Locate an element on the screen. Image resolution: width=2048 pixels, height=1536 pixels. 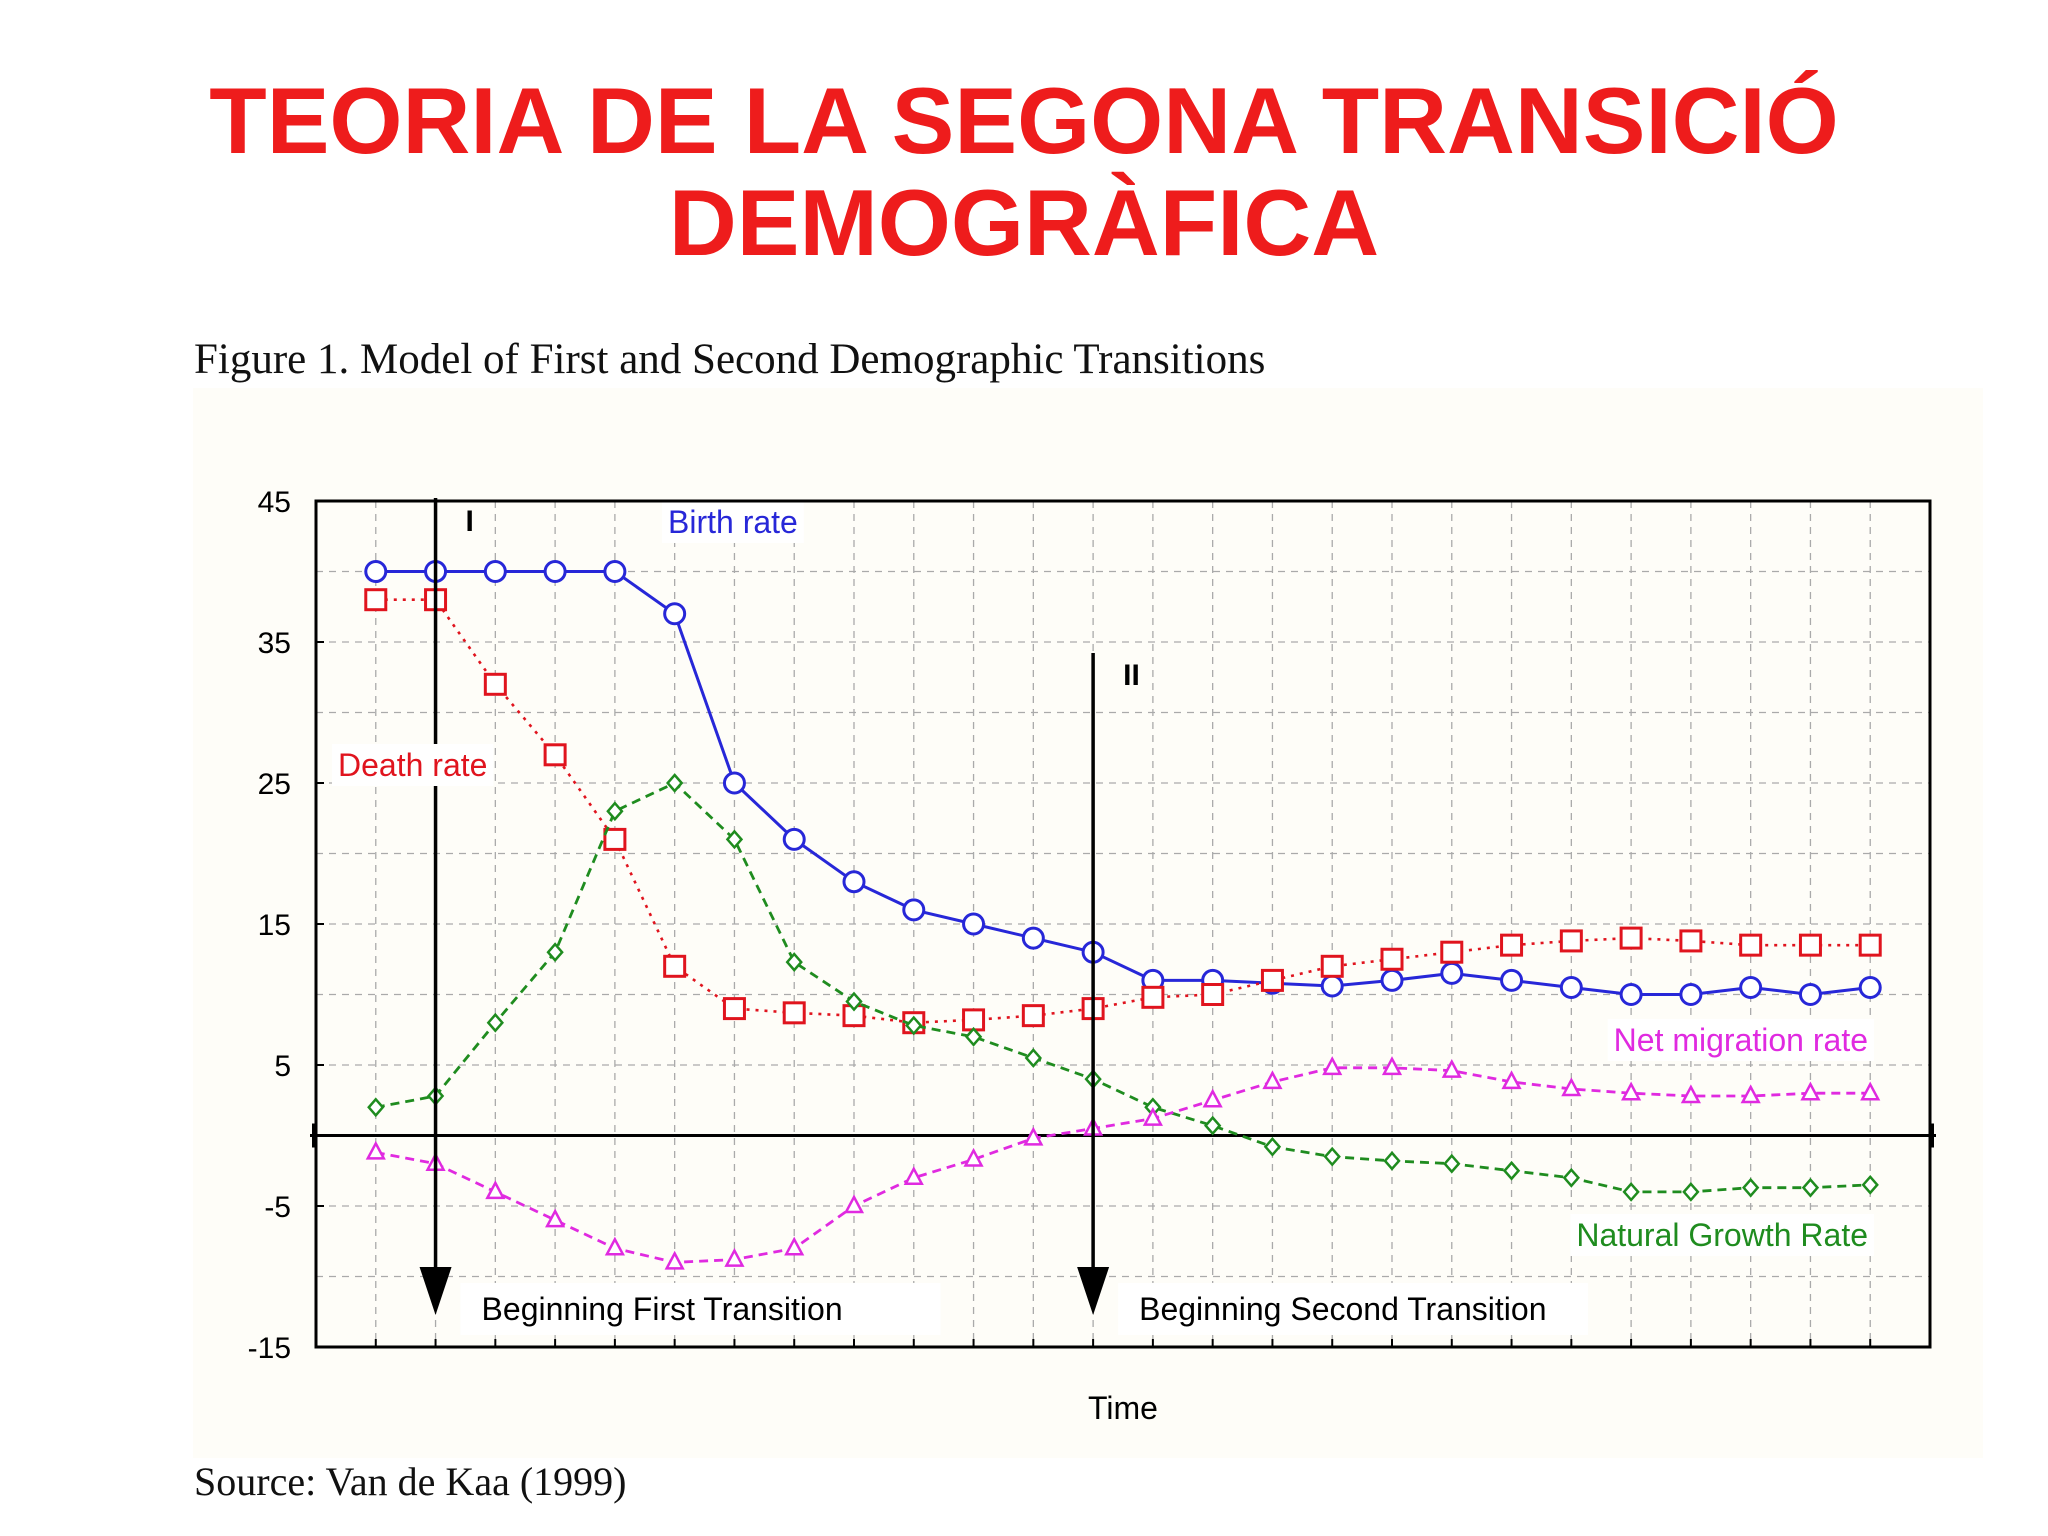
natural-label-bg is located at coordinates (1722, 1235).